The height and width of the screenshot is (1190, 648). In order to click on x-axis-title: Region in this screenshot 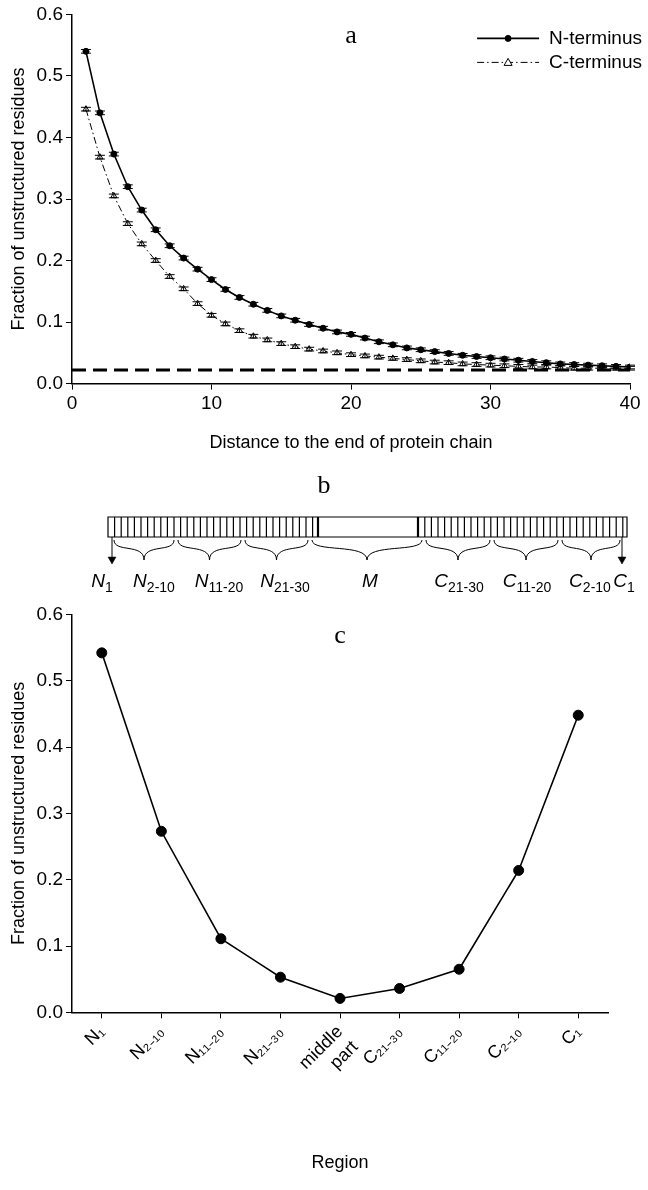, I will do `click(340, 1162)`.